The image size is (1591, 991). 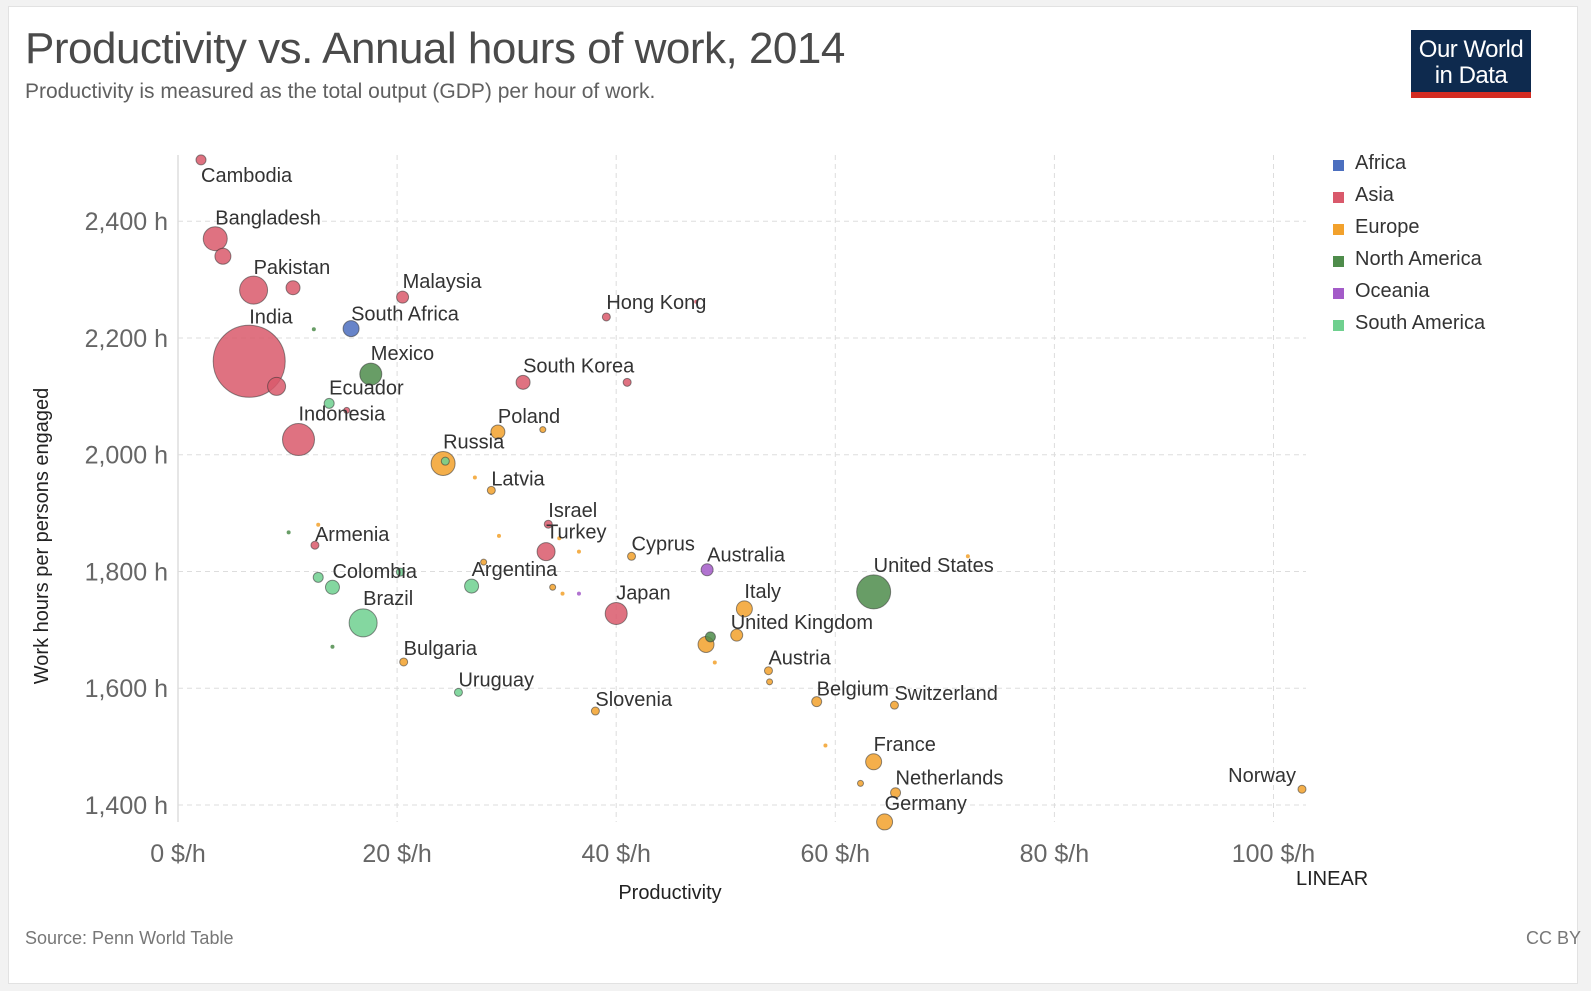 What do you see at coordinates (746, 556) in the screenshot?
I see `point-label: Australia` at bounding box center [746, 556].